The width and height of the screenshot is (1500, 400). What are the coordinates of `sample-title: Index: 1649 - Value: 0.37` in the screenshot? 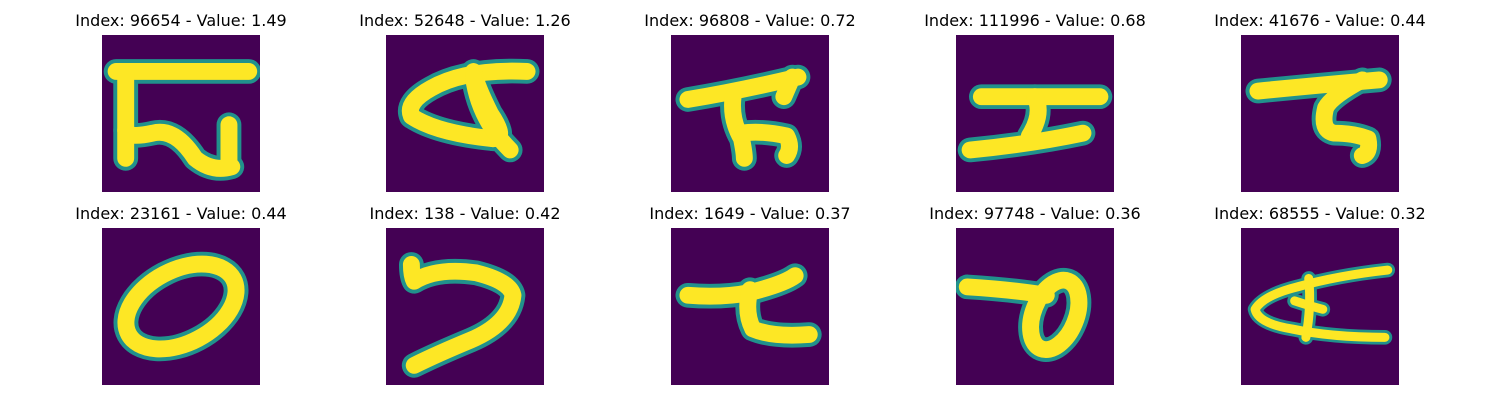 It's located at (750, 213).